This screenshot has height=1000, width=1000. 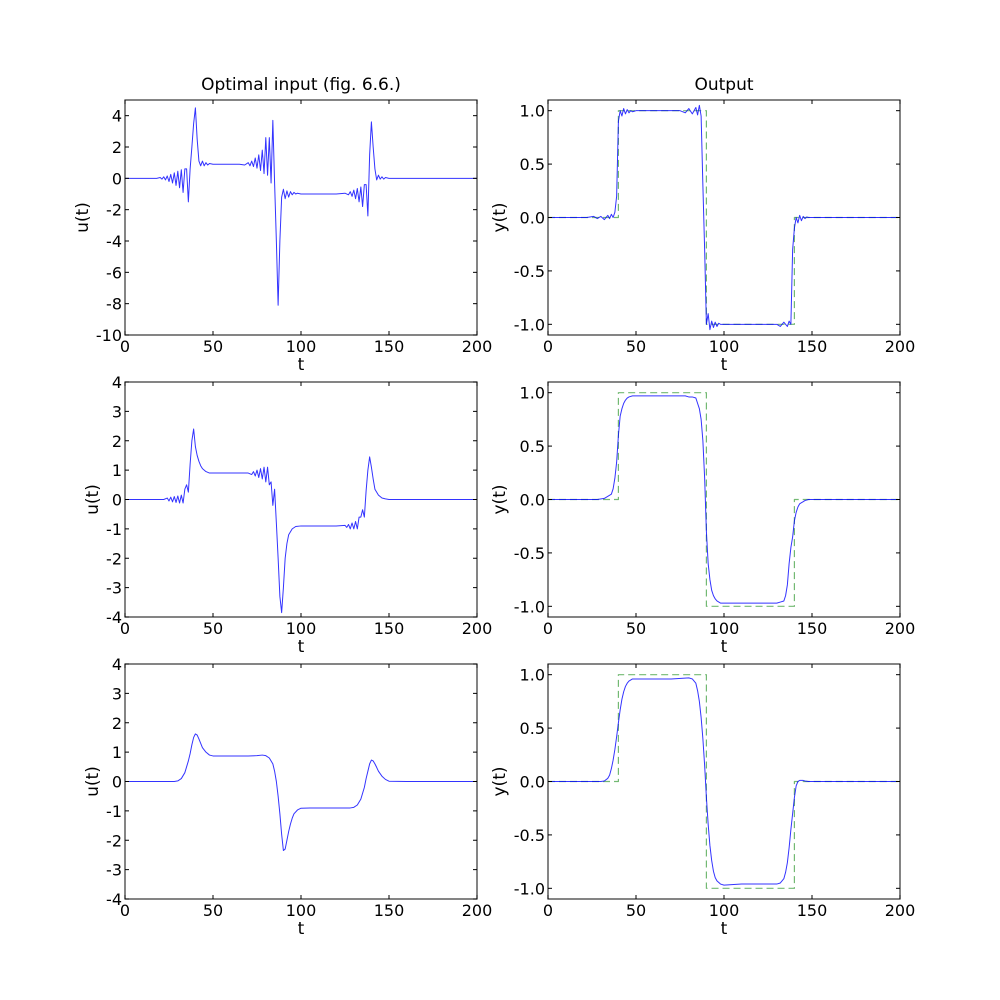 I want to click on y-tick-label: -8, so click(x=114, y=304).